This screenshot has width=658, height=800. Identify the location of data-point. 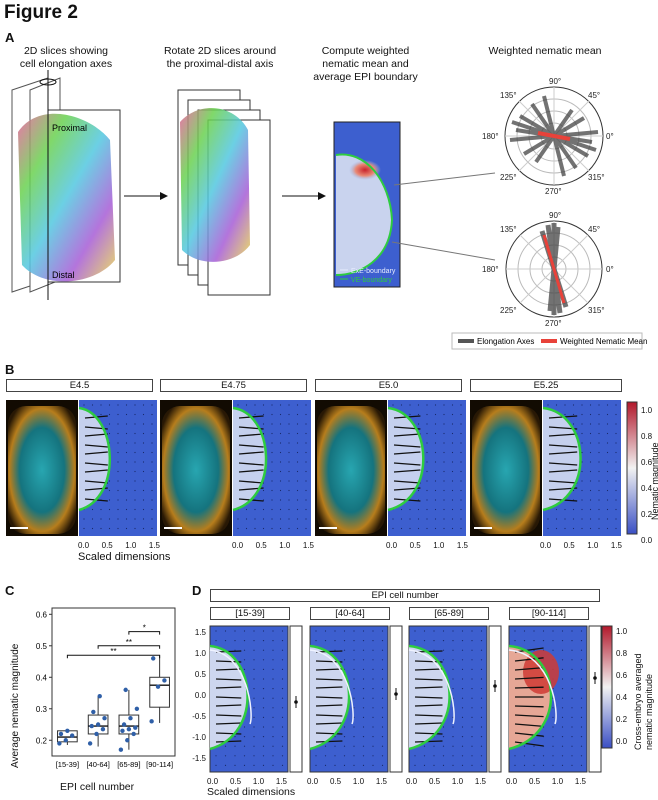
(121, 749).